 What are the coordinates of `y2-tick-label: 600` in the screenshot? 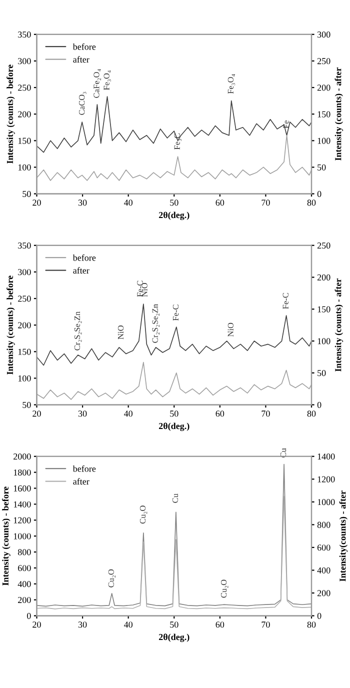 It's located at (323, 547).